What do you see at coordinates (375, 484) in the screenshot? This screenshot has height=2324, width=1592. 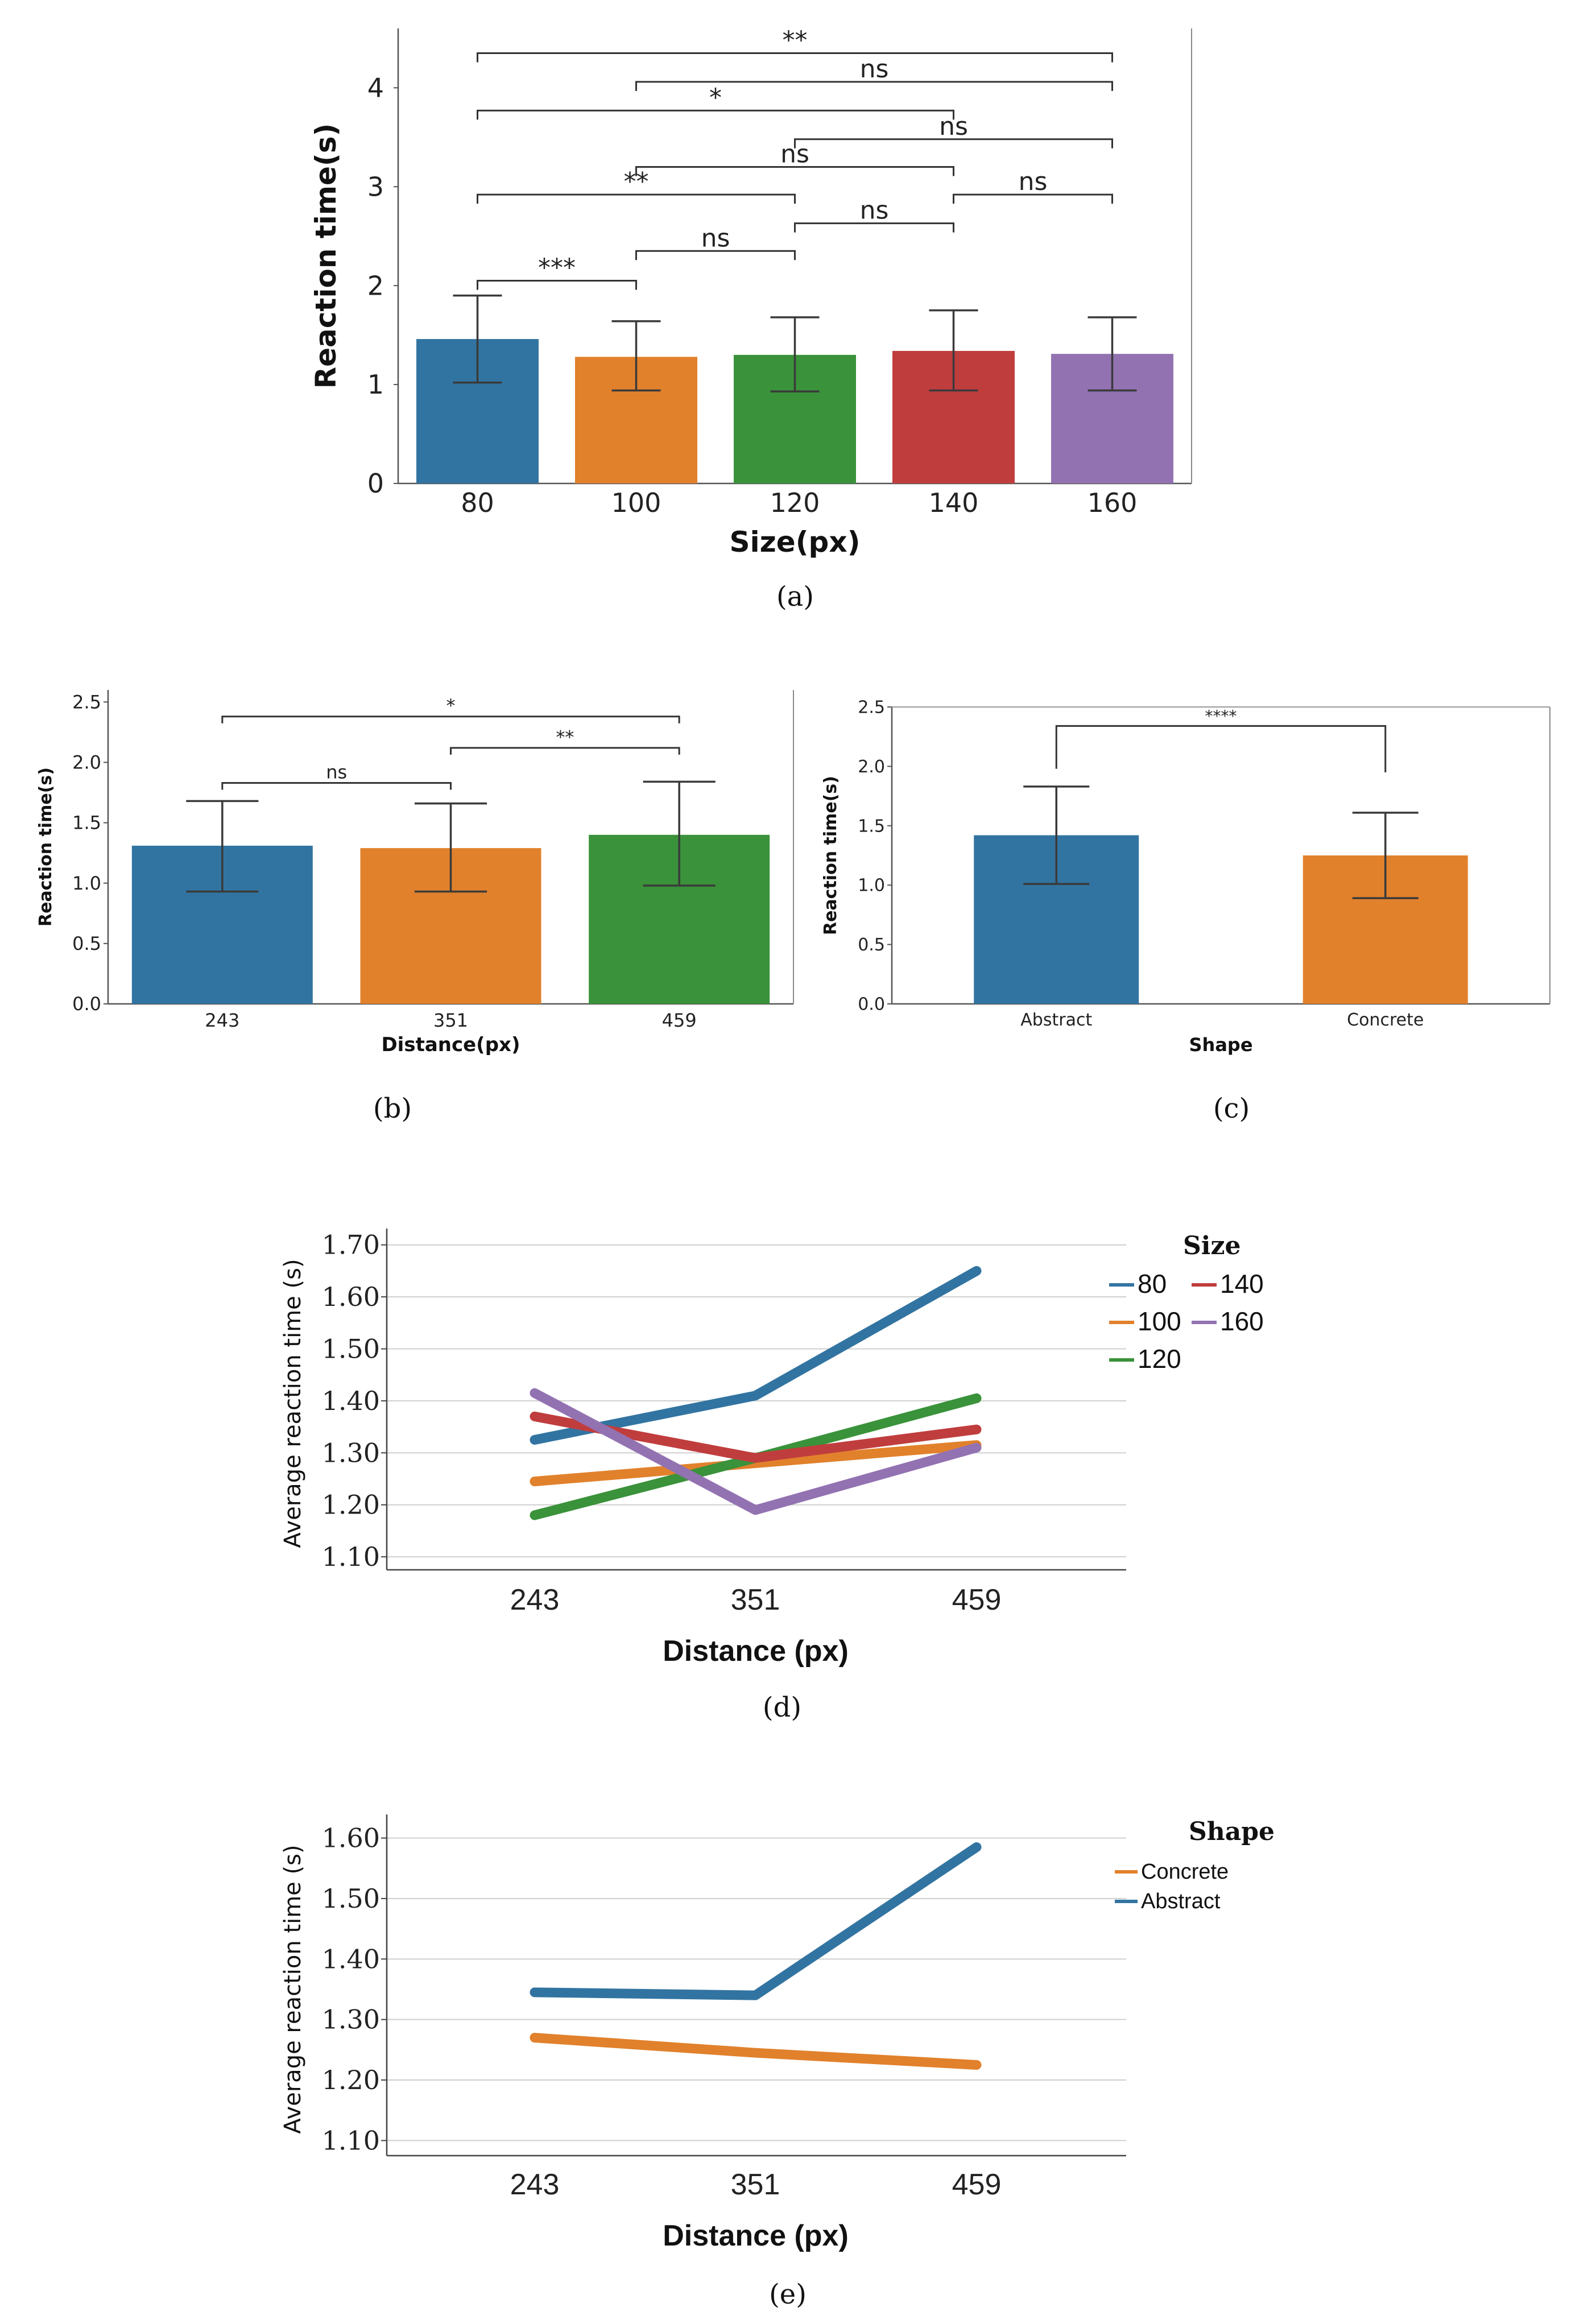 I see `y-tick-label: 0` at bounding box center [375, 484].